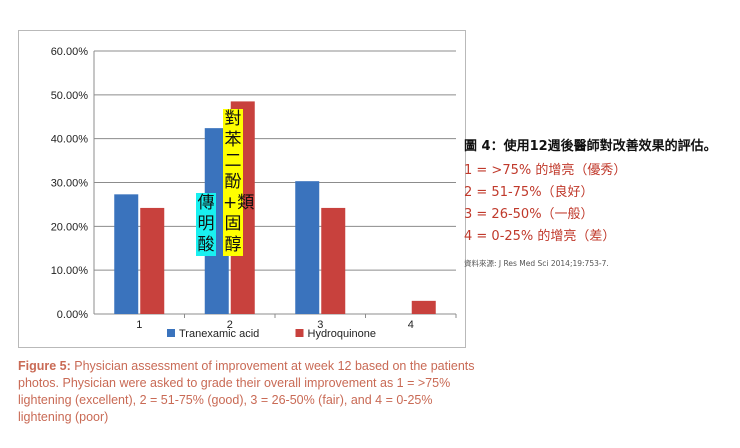  Describe the element at coordinates (70, 271) in the screenshot. I see `y-tick-label: 10.00%` at that location.